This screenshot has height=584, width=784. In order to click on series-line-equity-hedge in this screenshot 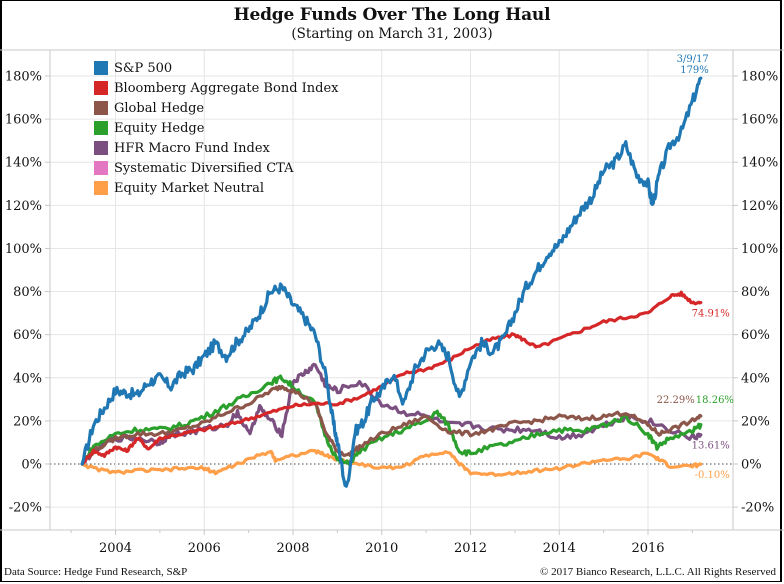, I will do `click(391, 420)`.